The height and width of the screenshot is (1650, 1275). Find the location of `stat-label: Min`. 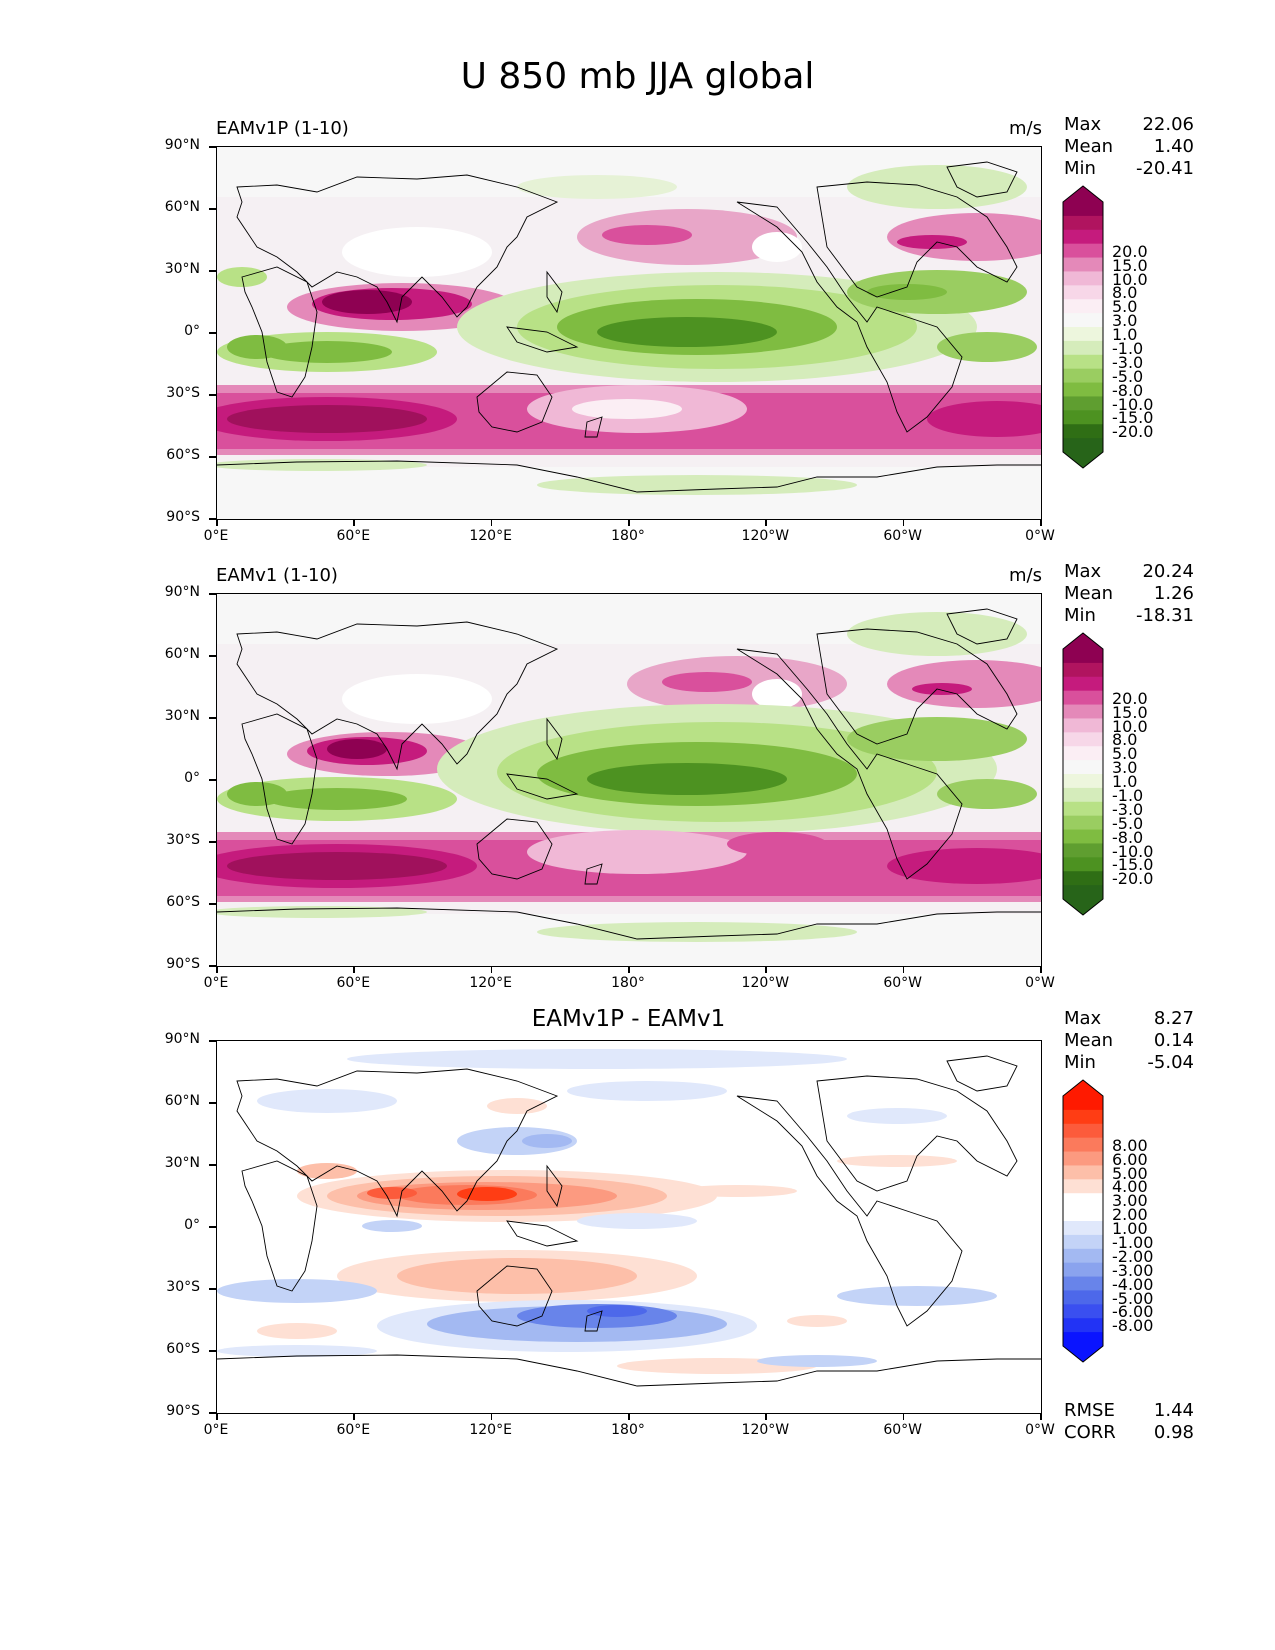

stat-label: Min is located at coordinates (1080, 615).